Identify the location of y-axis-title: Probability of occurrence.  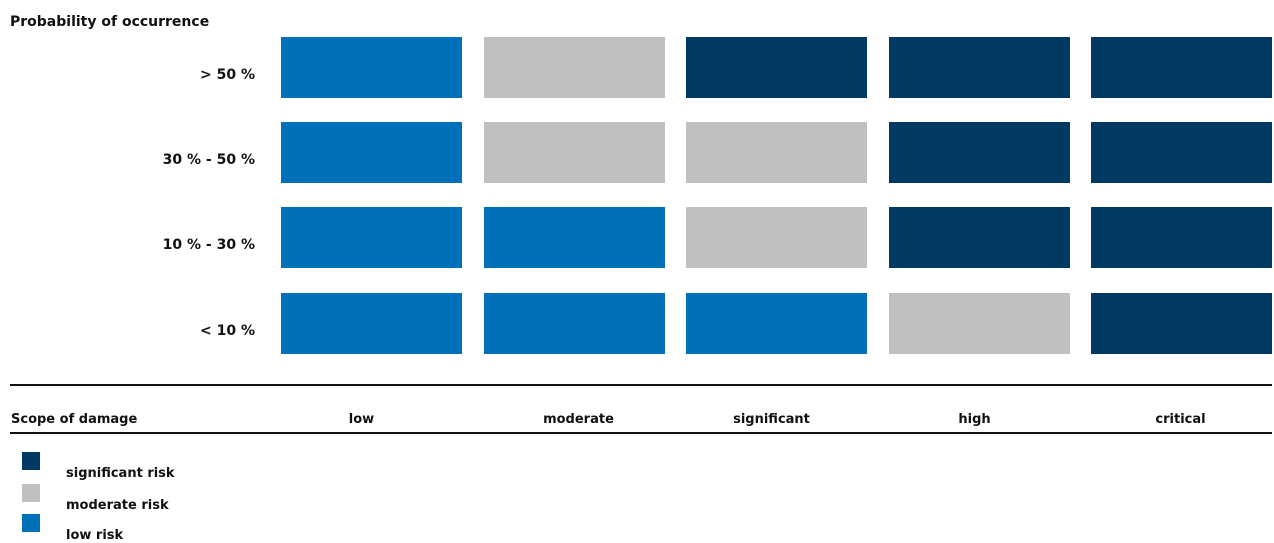
(110, 22).